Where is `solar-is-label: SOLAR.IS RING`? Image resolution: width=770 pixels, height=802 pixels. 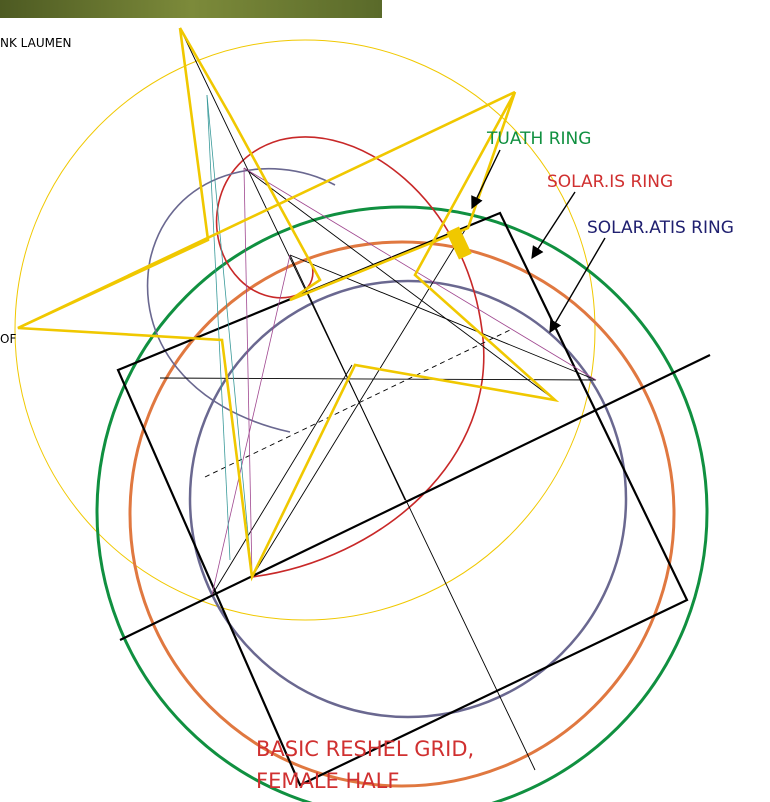
solar-is-label: SOLAR.IS RING is located at coordinates (610, 182).